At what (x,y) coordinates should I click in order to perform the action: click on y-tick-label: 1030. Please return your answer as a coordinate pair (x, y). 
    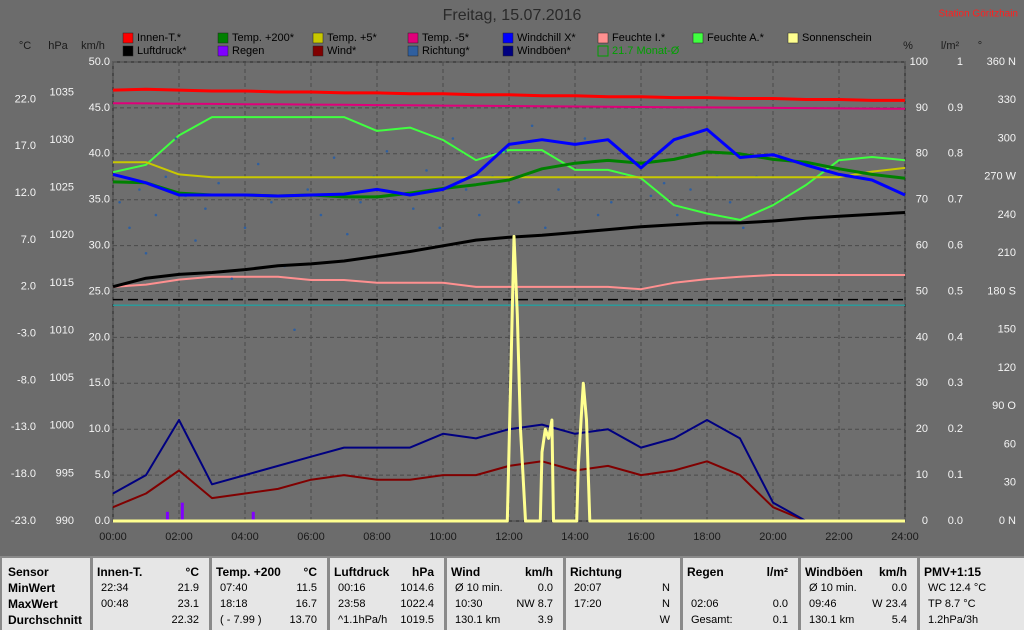
    Looking at the image, I should click on (62, 140).